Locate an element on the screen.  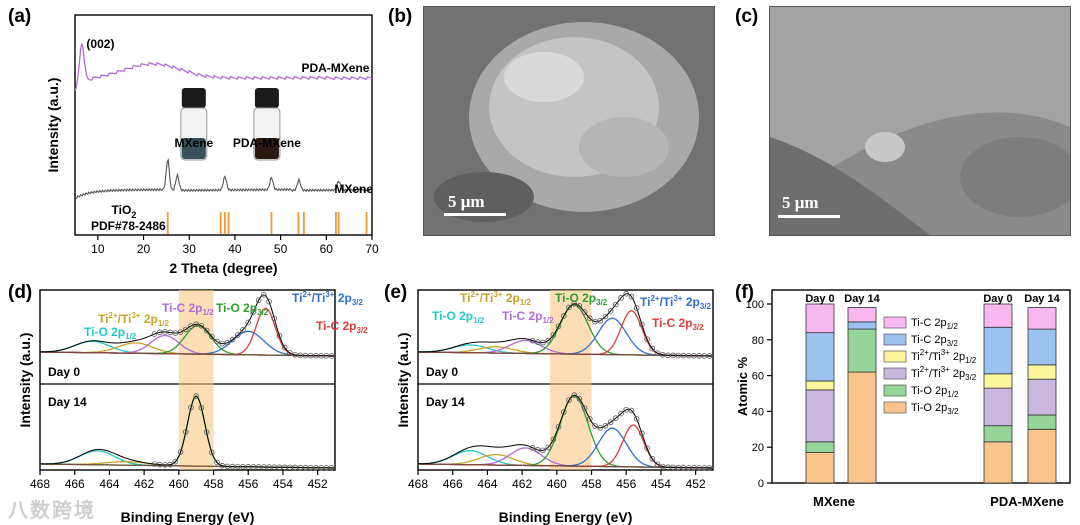
xps-d-label-ti23-1-2-part: Ti is located at coordinates (103, 319).